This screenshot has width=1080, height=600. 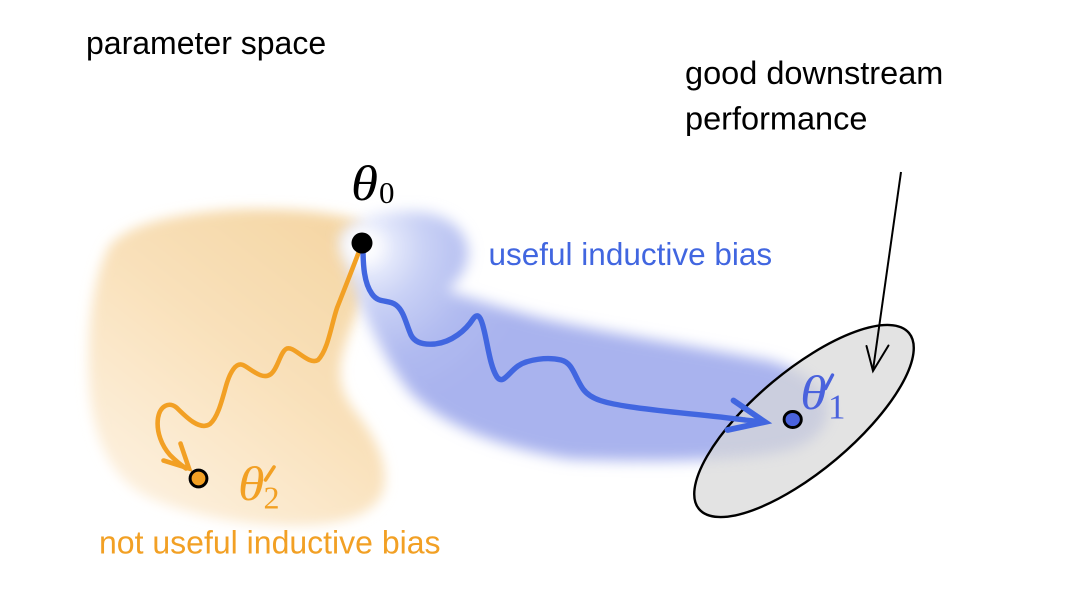 I want to click on svg-text: useful inductive bias, so click(x=631, y=254).